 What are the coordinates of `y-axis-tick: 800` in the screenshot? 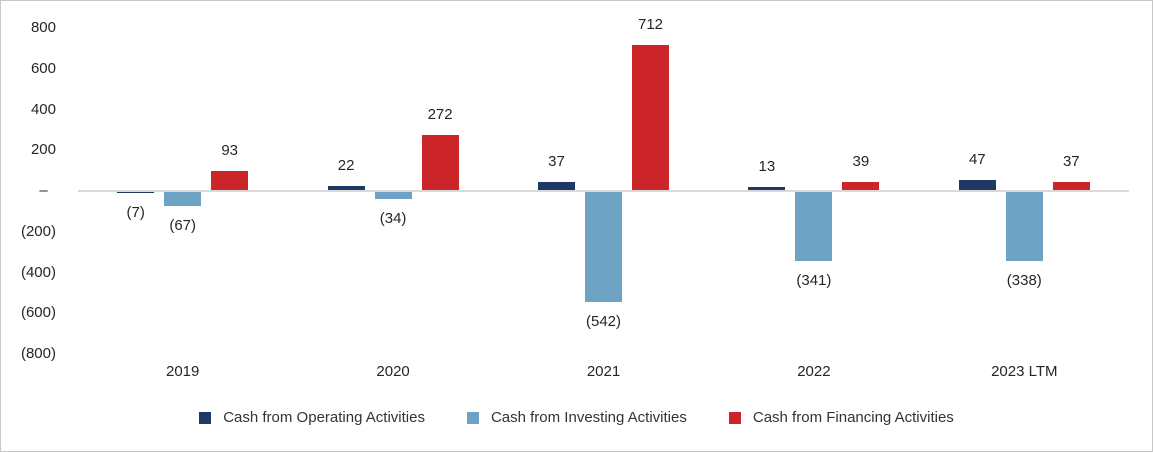 It's located at (43, 27).